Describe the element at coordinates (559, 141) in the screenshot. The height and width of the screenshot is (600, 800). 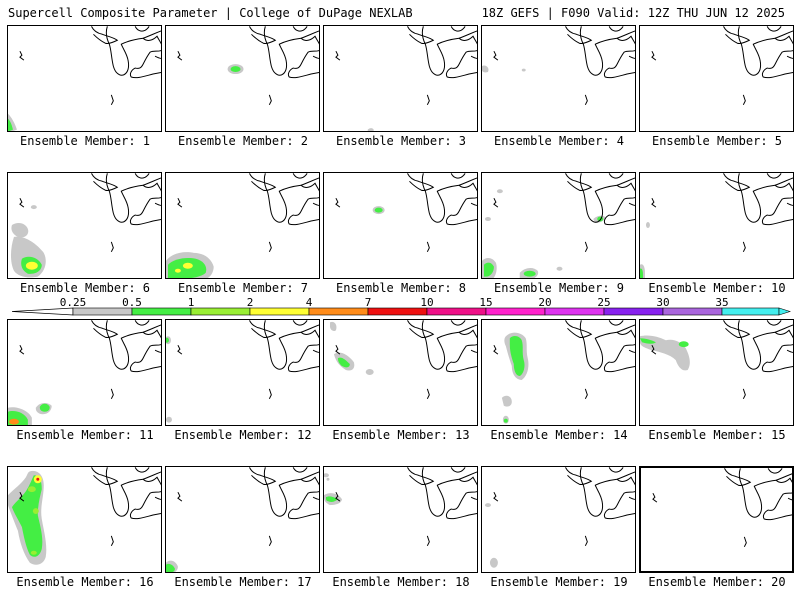
I see `ensemble-member-label: Ensemble Member: 4` at that location.